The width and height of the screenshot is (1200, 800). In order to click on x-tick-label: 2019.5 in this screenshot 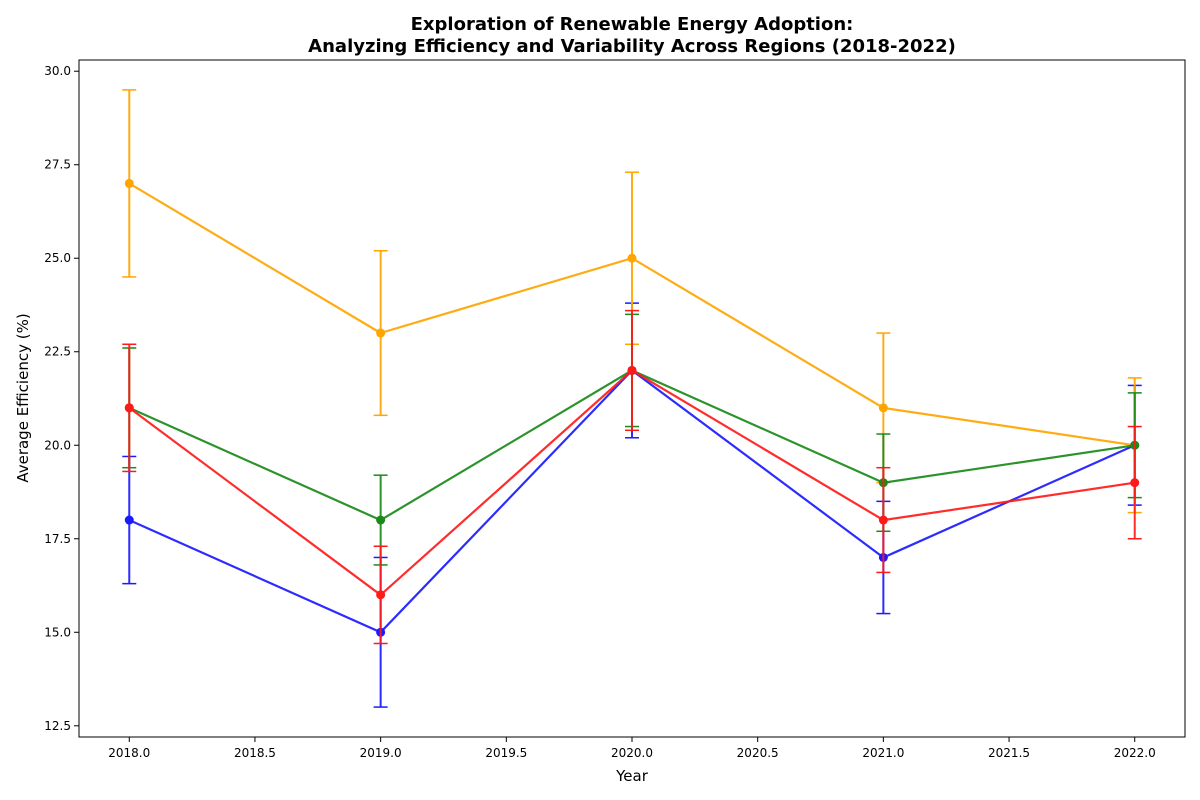, I will do `click(506, 753)`.